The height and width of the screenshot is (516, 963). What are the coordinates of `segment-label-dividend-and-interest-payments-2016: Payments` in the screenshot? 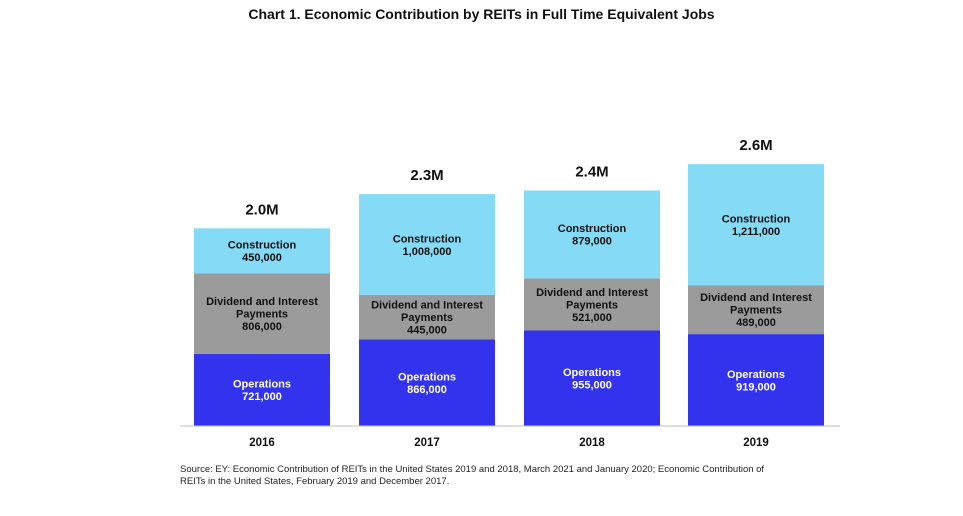 It's located at (262, 315).